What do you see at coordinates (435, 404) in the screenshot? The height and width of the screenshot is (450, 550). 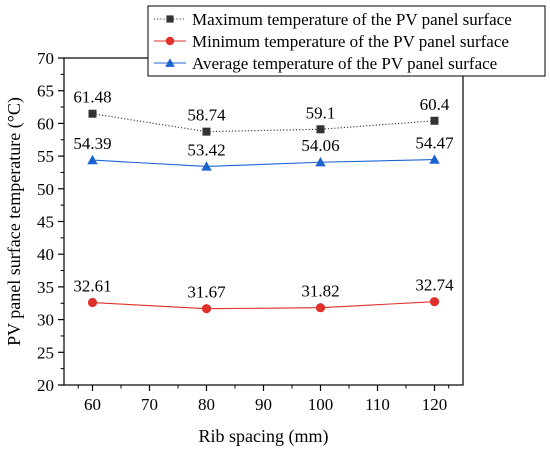 I see `x-tick-label: 120` at bounding box center [435, 404].